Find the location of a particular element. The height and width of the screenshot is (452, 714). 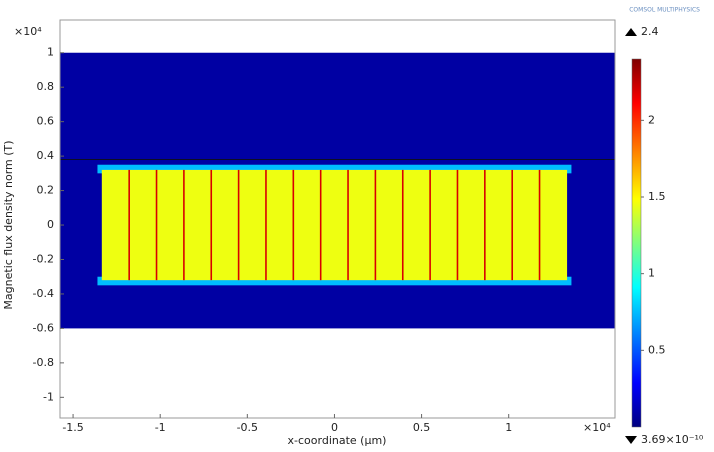

x-axis-title: x-coordinate (µm) is located at coordinates (337, 440).